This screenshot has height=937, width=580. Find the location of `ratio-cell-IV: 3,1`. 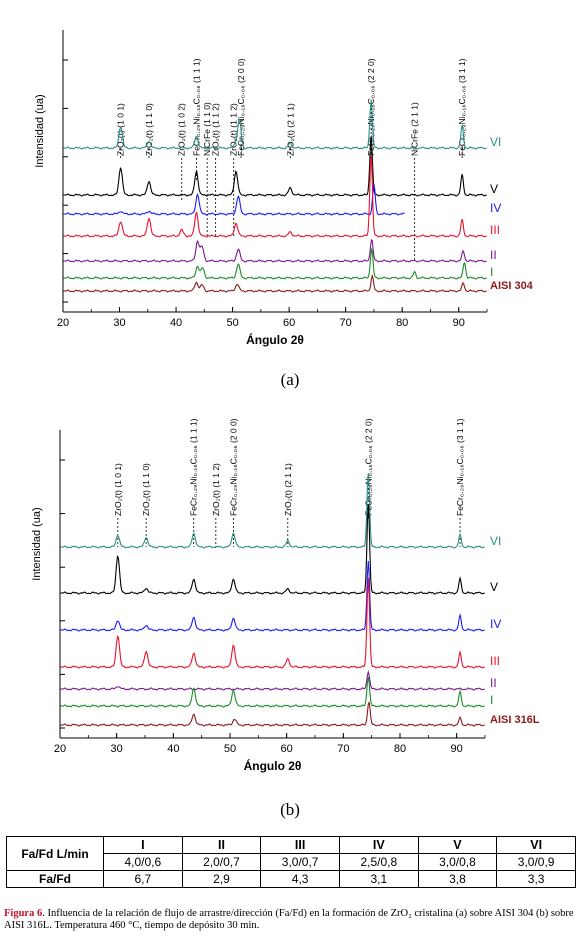

ratio-cell-IV: 3,1 is located at coordinates (378, 879).